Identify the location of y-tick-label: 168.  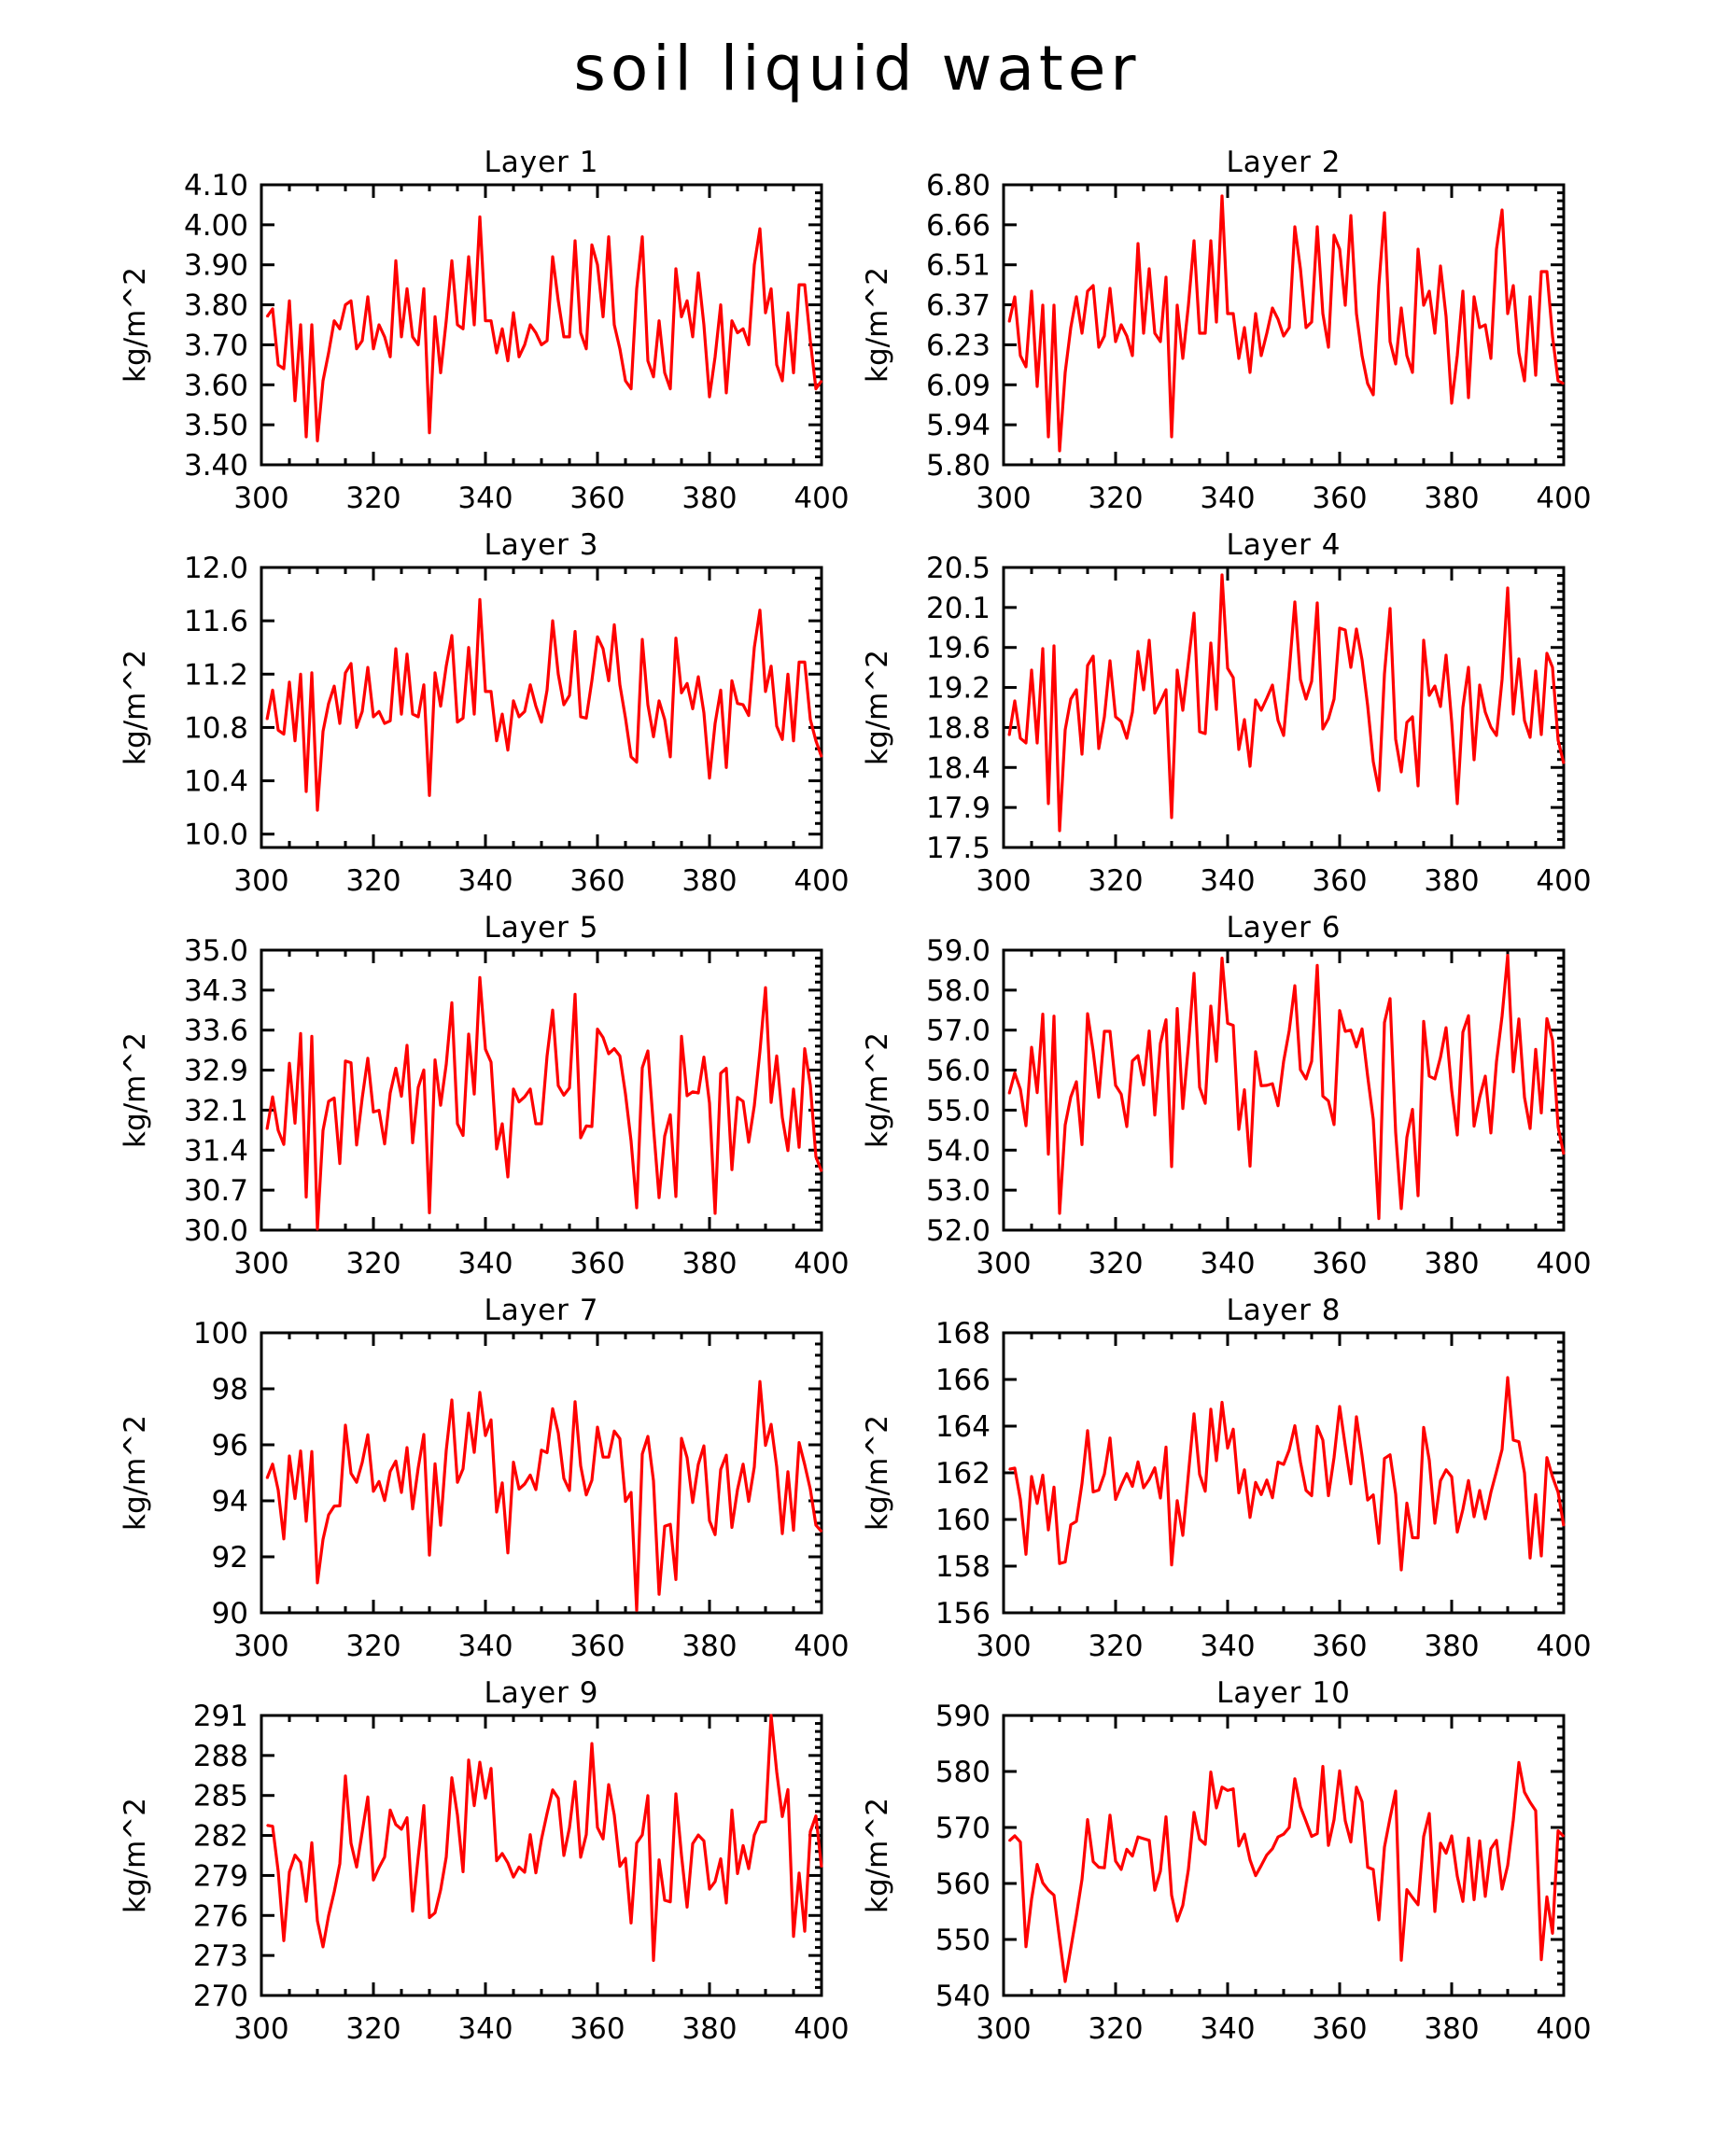
(963, 1334).